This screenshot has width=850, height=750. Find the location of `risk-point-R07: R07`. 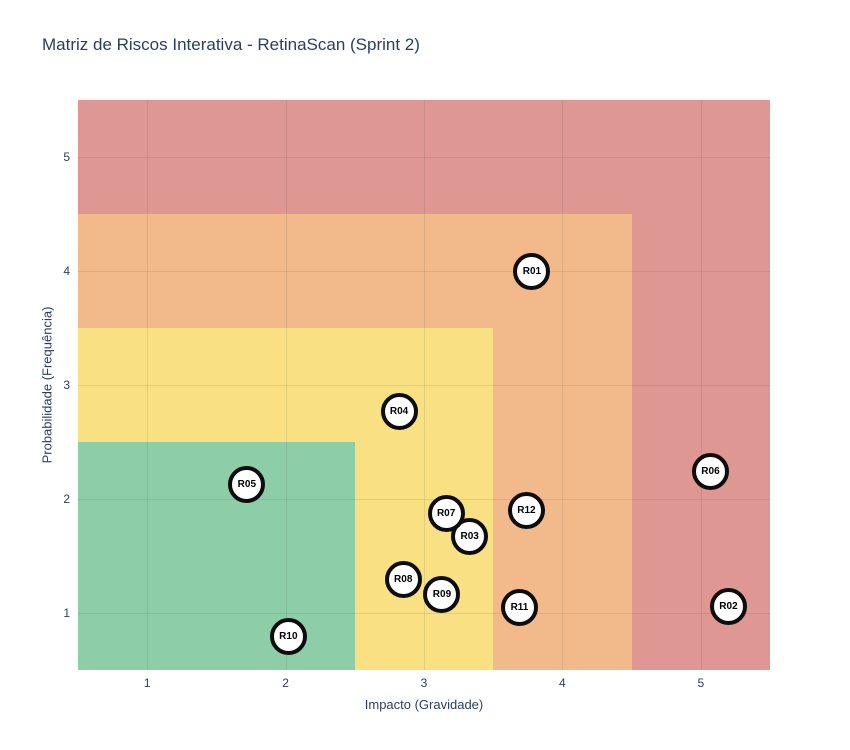

risk-point-R07: R07 is located at coordinates (446, 514).